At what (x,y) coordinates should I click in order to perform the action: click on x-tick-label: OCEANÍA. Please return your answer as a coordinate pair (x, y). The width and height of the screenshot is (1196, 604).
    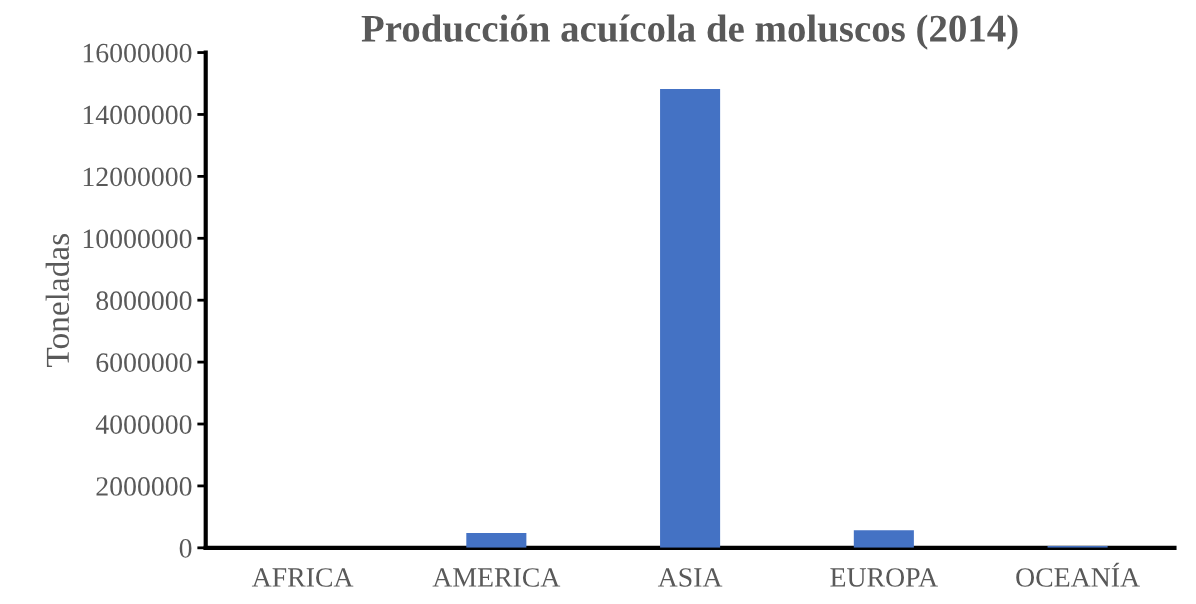
    Looking at the image, I should click on (1078, 574).